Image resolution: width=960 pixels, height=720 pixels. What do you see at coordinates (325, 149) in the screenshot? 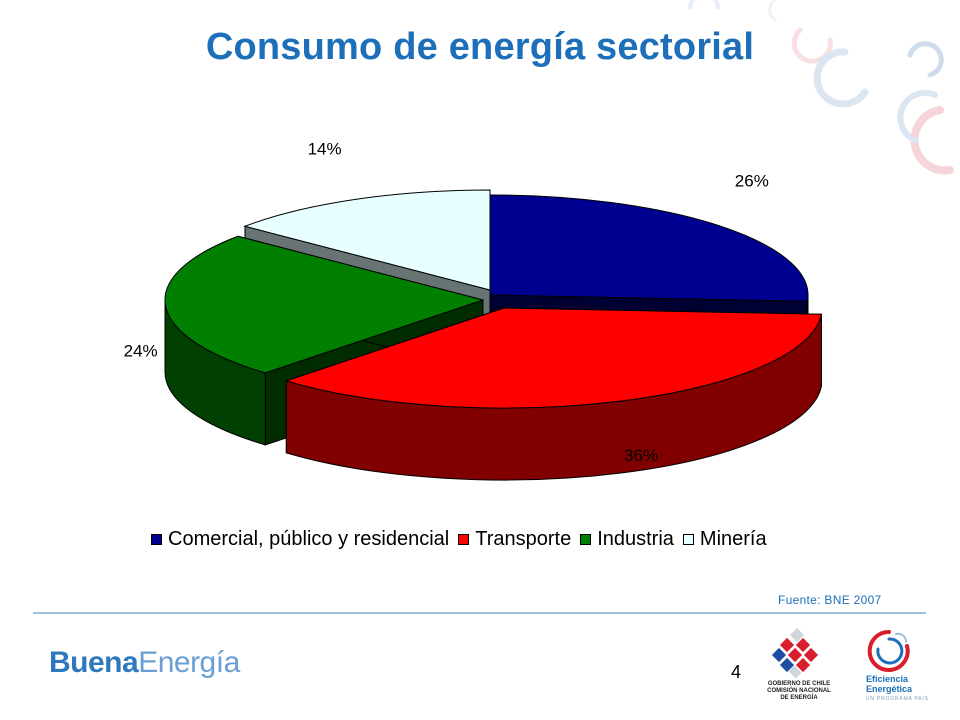
I see `data-label-mineria: 14%` at bounding box center [325, 149].